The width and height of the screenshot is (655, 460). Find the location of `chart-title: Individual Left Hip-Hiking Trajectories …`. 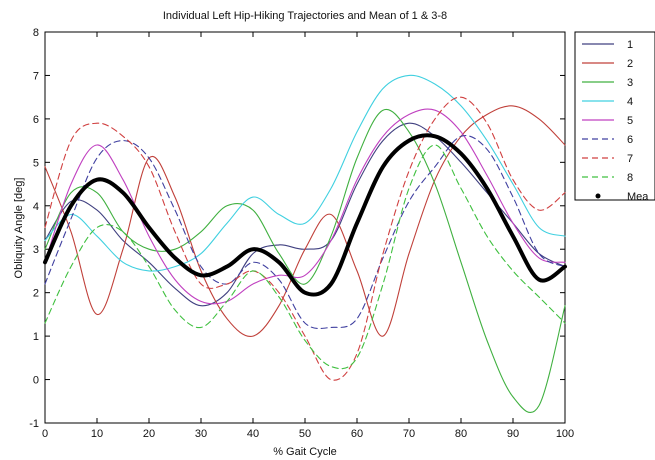

chart-title: Individual Left Hip-Hiking Trajectories … is located at coordinates (305, 16).